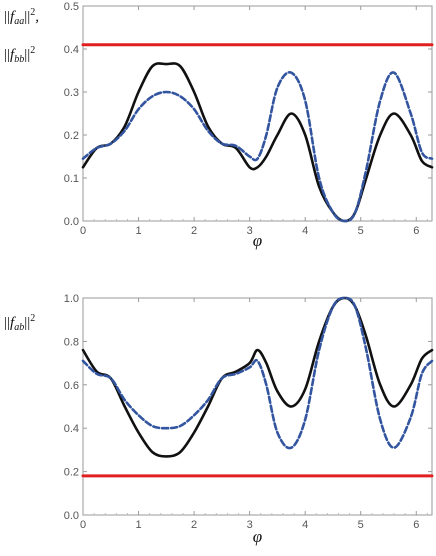 This screenshot has height=556, width=436. I want to click on top-xlabel: φ, so click(257, 240).